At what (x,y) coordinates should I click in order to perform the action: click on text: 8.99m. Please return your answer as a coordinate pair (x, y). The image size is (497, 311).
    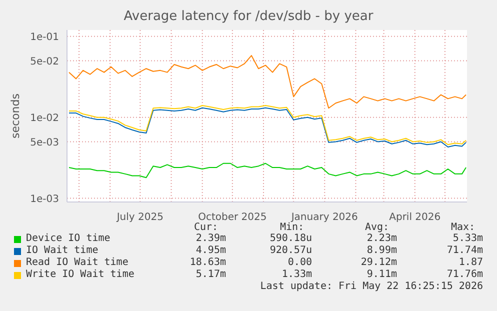
    Looking at the image, I should click on (381, 250).